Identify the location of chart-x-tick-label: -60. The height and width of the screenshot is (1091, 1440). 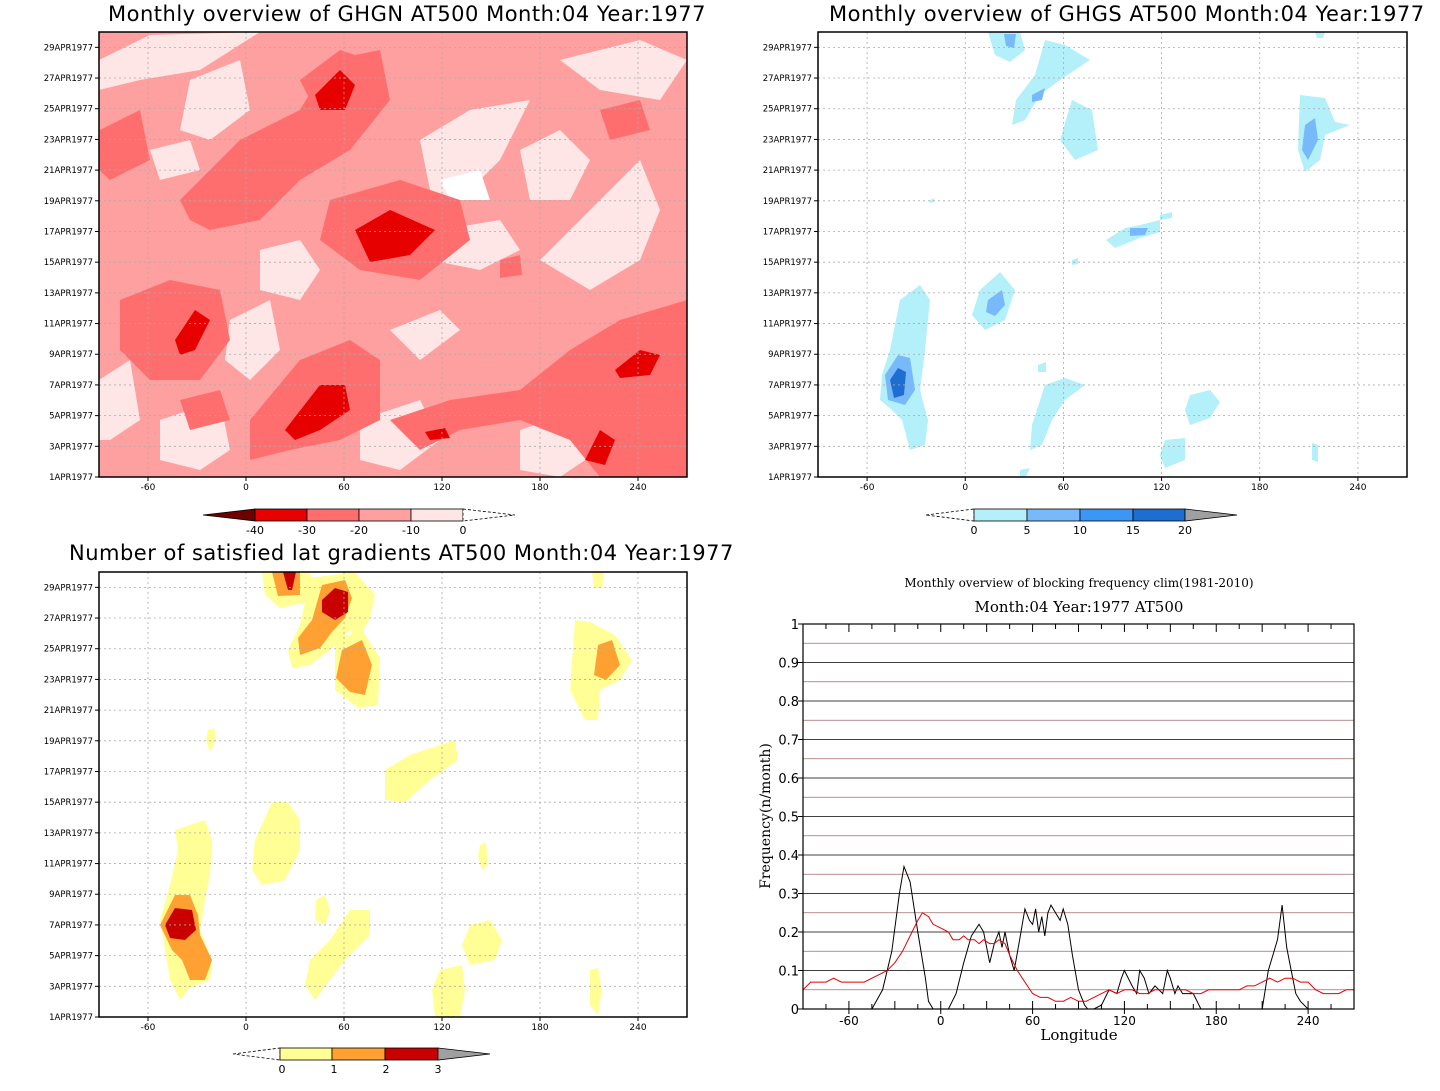
(849, 1021).